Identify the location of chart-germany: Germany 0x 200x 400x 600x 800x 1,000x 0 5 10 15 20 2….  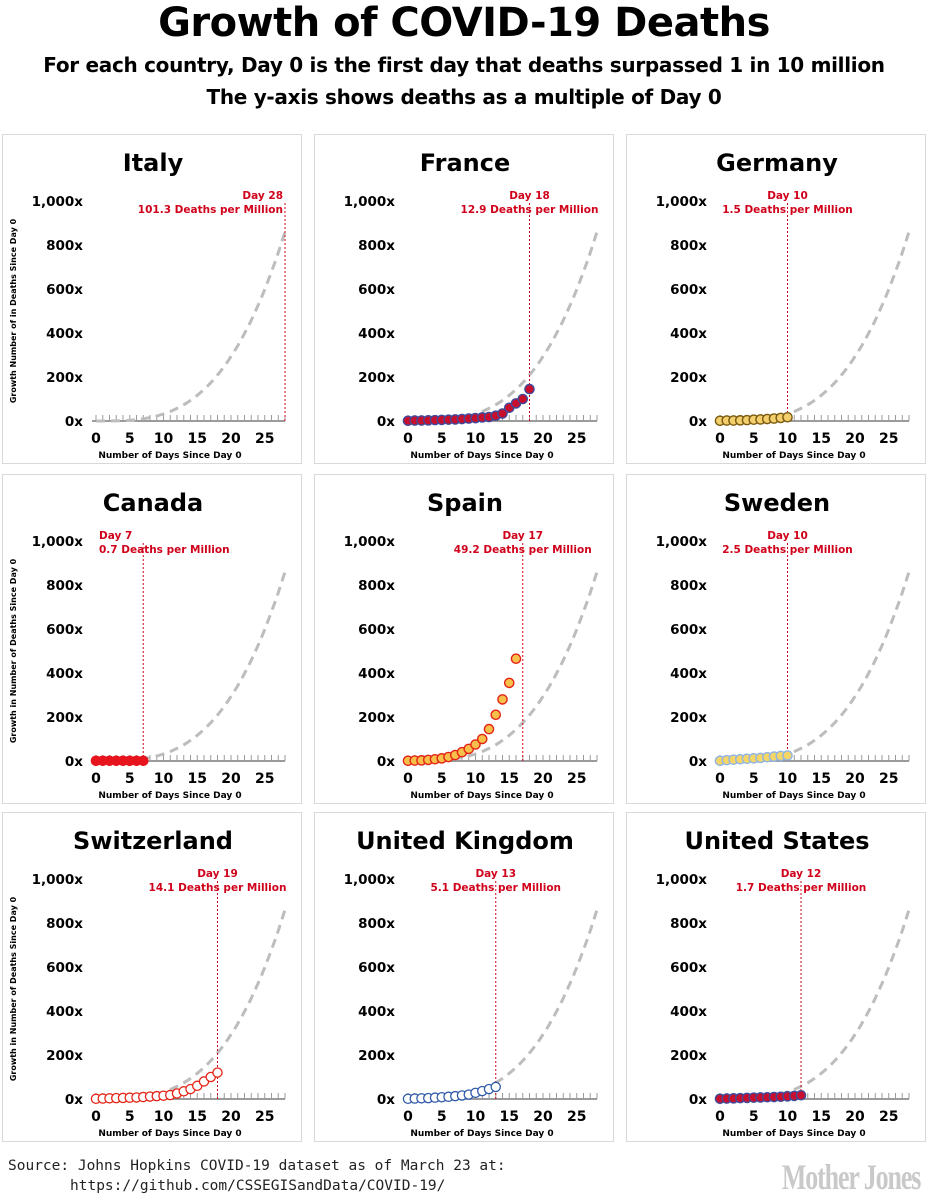
(783, 305).